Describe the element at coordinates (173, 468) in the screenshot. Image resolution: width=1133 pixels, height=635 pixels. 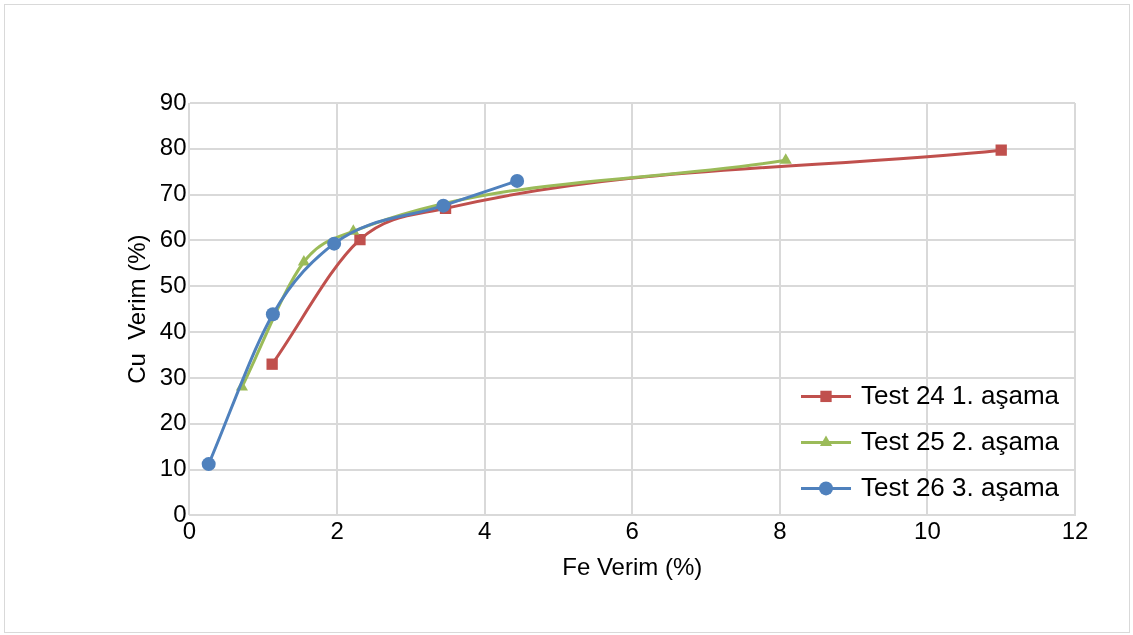
I see `y-tick-label: 10` at that location.